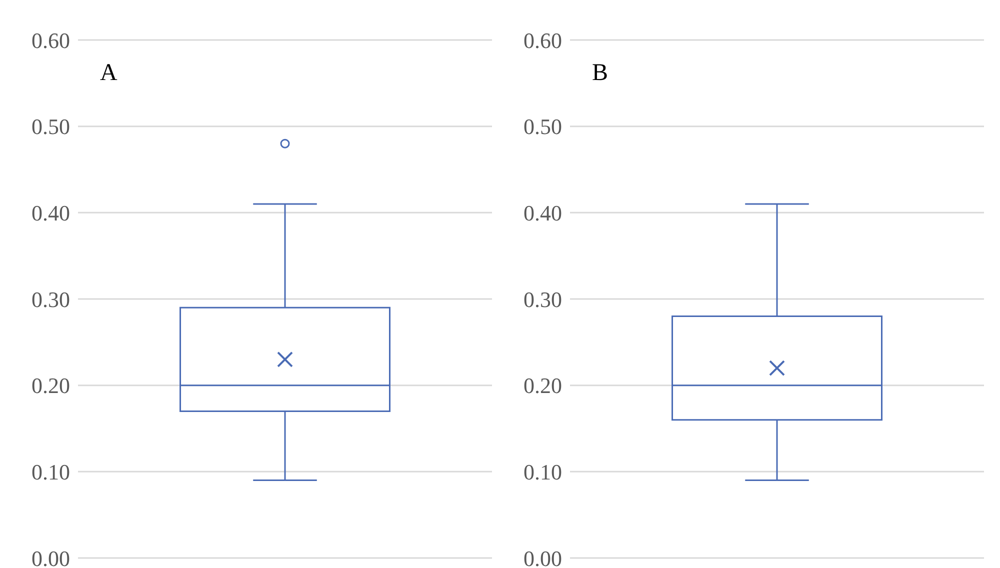 Image resolution: width=1000 pixels, height=568 pixels. Describe the element at coordinates (600, 73) in the screenshot. I see `text: B` at that location.